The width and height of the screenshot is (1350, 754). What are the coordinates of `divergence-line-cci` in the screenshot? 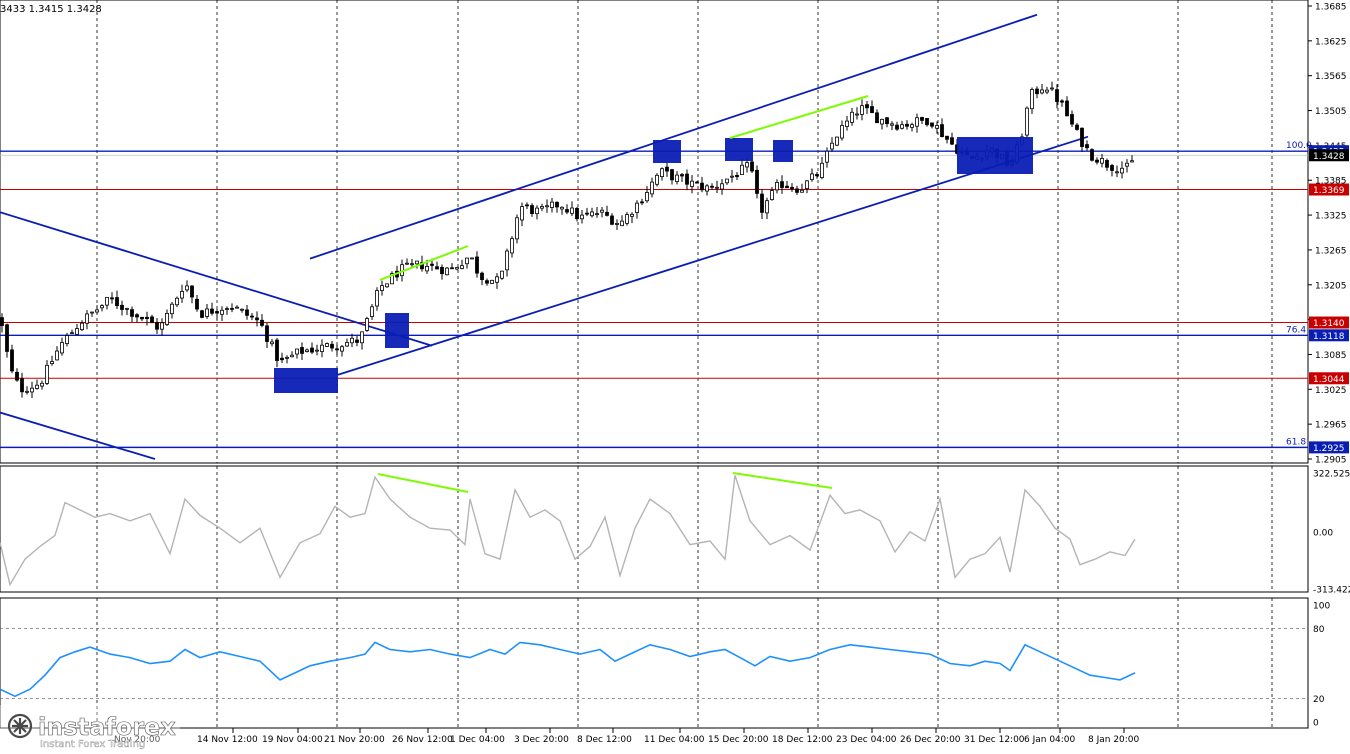 It's located at (423, 483).